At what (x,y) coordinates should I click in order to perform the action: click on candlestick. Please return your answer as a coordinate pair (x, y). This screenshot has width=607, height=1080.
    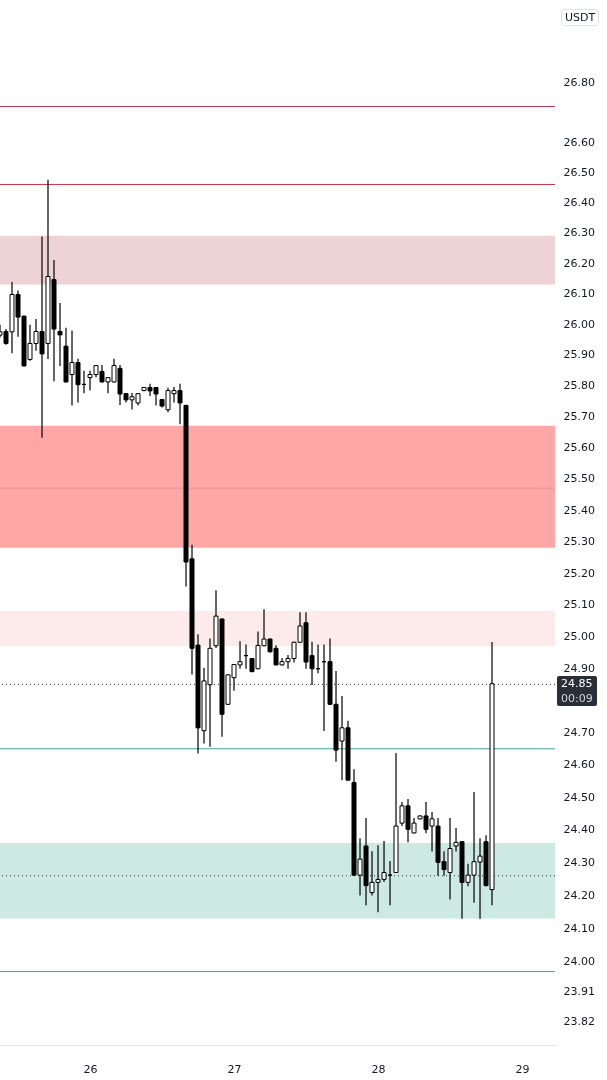
    Looking at the image, I should click on (60, 334).